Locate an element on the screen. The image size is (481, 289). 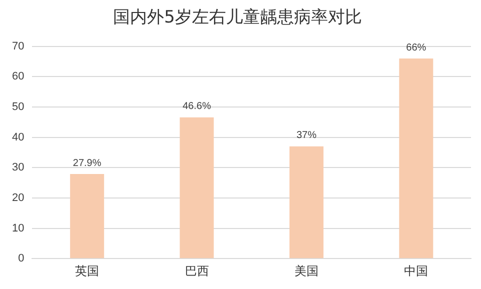
y-tick-label: 10 is located at coordinates (18, 228).